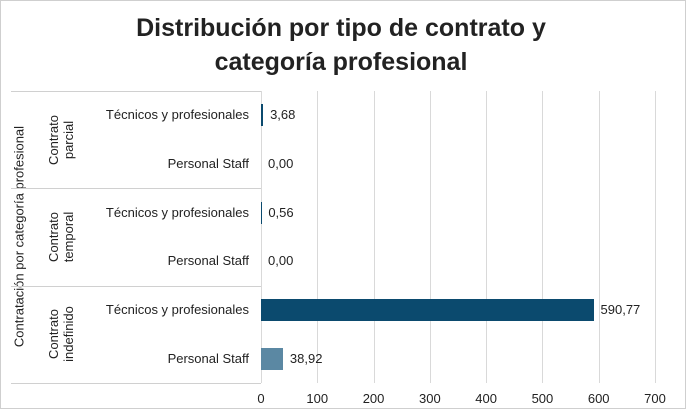  What do you see at coordinates (486, 398) in the screenshot?
I see `x-tick-label: 400` at bounding box center [486, 398].